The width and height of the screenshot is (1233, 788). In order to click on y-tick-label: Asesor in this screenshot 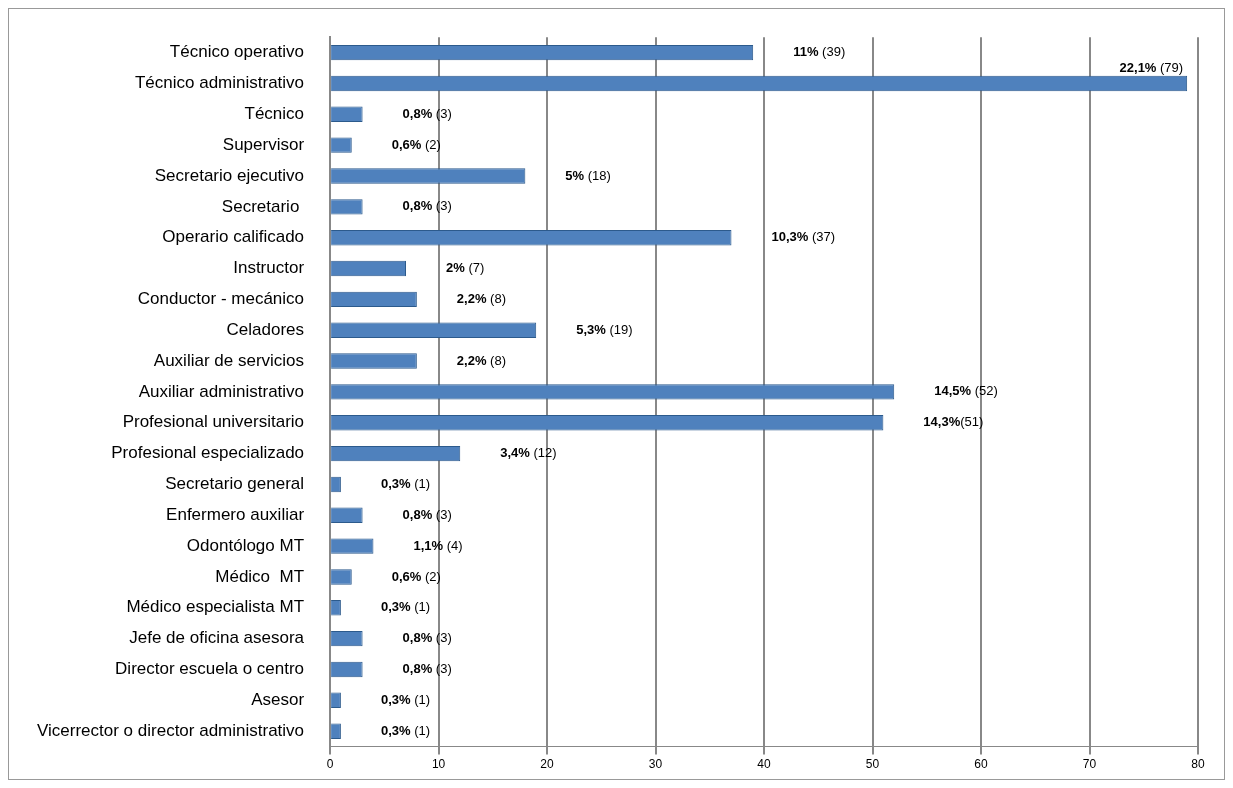, I will do `click(278, 700)`.